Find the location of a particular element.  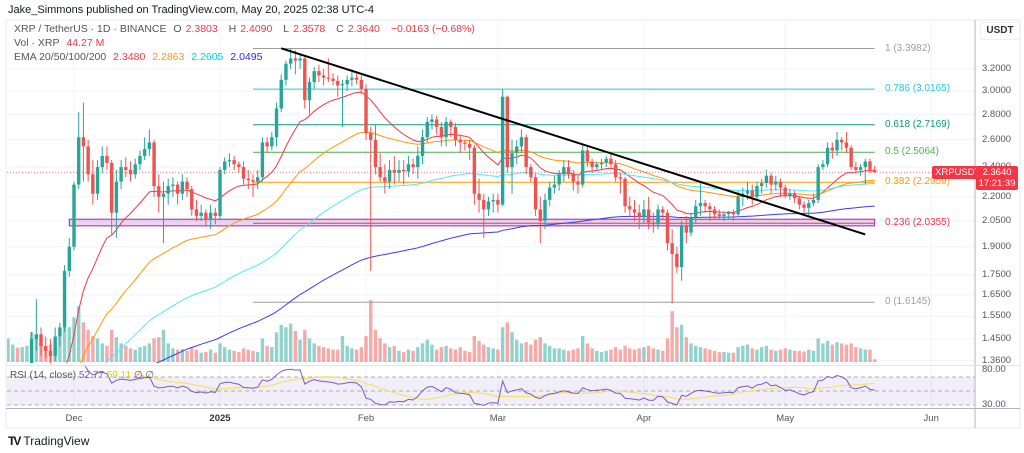

price-tick: 1.9000 is located at coordinates (997, 246).